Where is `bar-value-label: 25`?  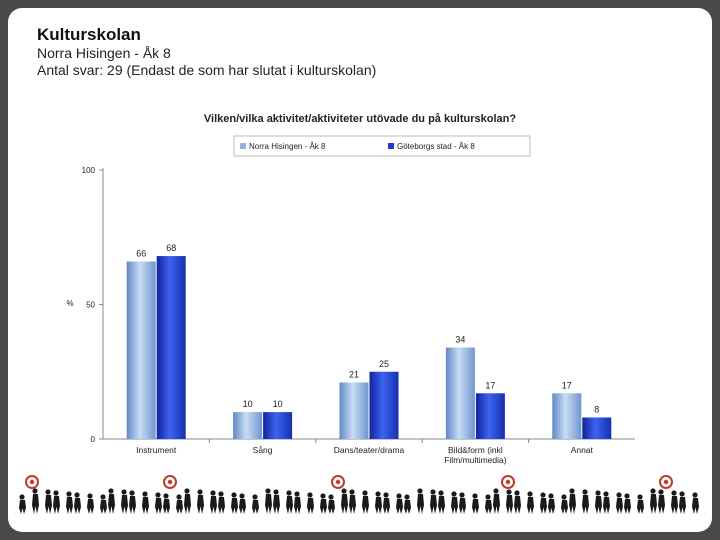
bar-value-label: 25 is located at coordinates (384, 364).